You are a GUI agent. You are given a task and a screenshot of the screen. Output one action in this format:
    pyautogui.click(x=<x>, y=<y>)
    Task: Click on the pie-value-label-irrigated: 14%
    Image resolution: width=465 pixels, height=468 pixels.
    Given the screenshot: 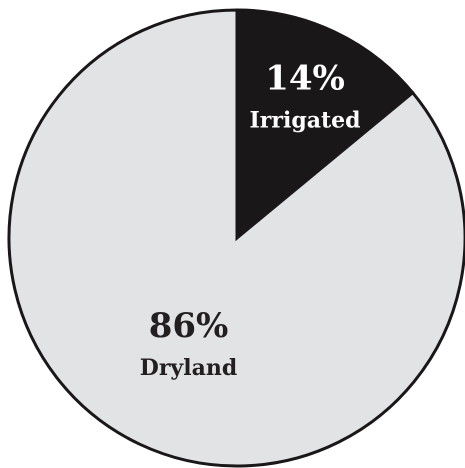 What is the action you would take?
    pyautogui.click(x=305, y=79)
    